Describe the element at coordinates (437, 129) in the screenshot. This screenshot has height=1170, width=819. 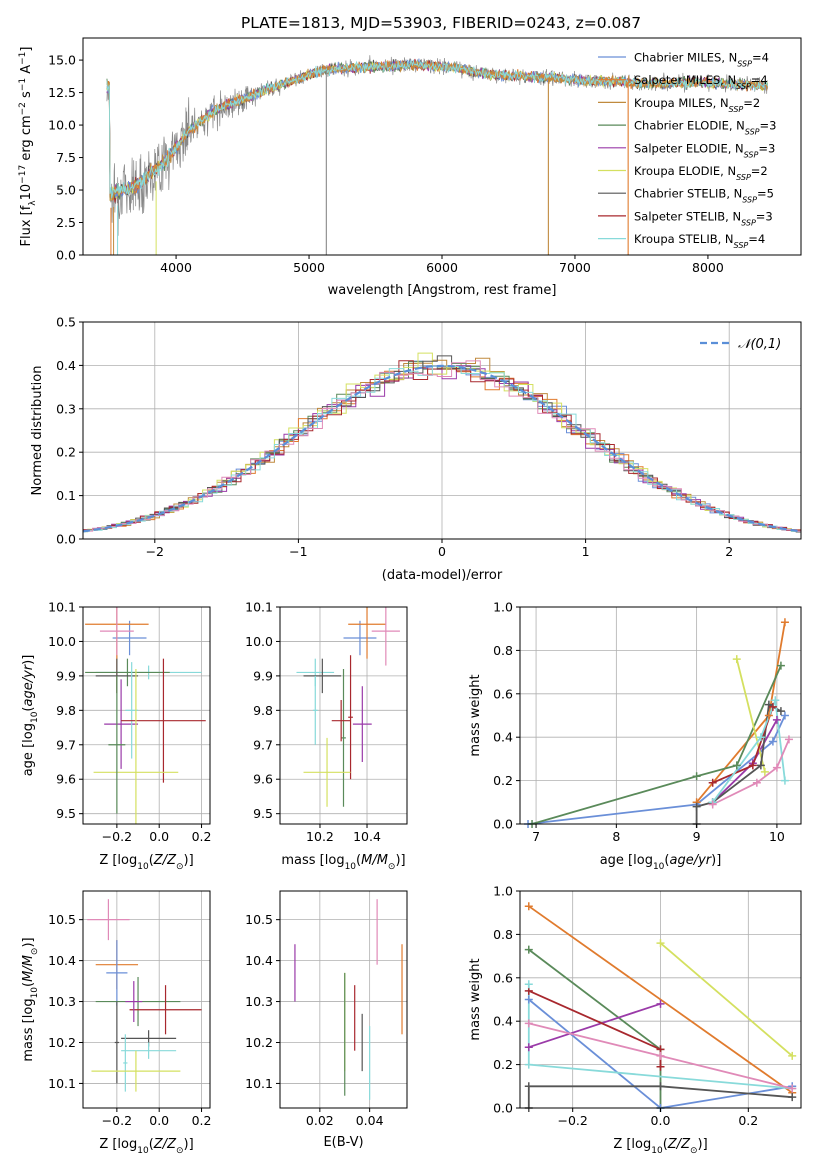
I see `spectrum-model-line` at that location.